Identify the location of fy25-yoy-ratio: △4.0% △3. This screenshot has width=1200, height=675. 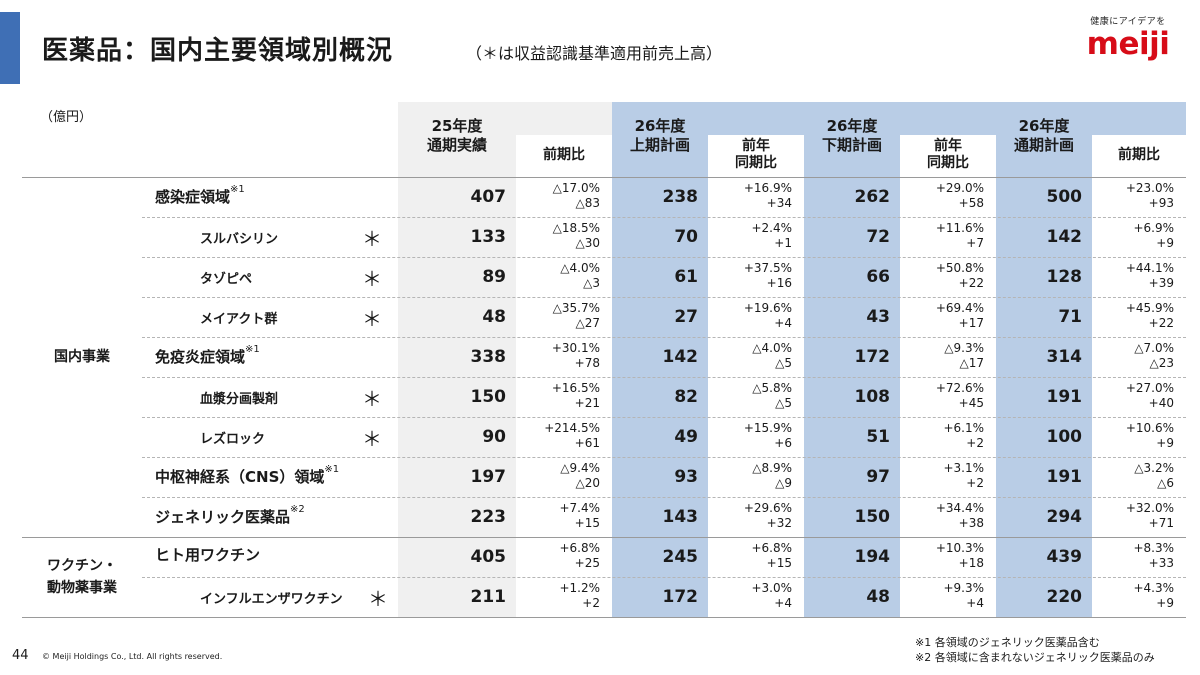
(580, 275).